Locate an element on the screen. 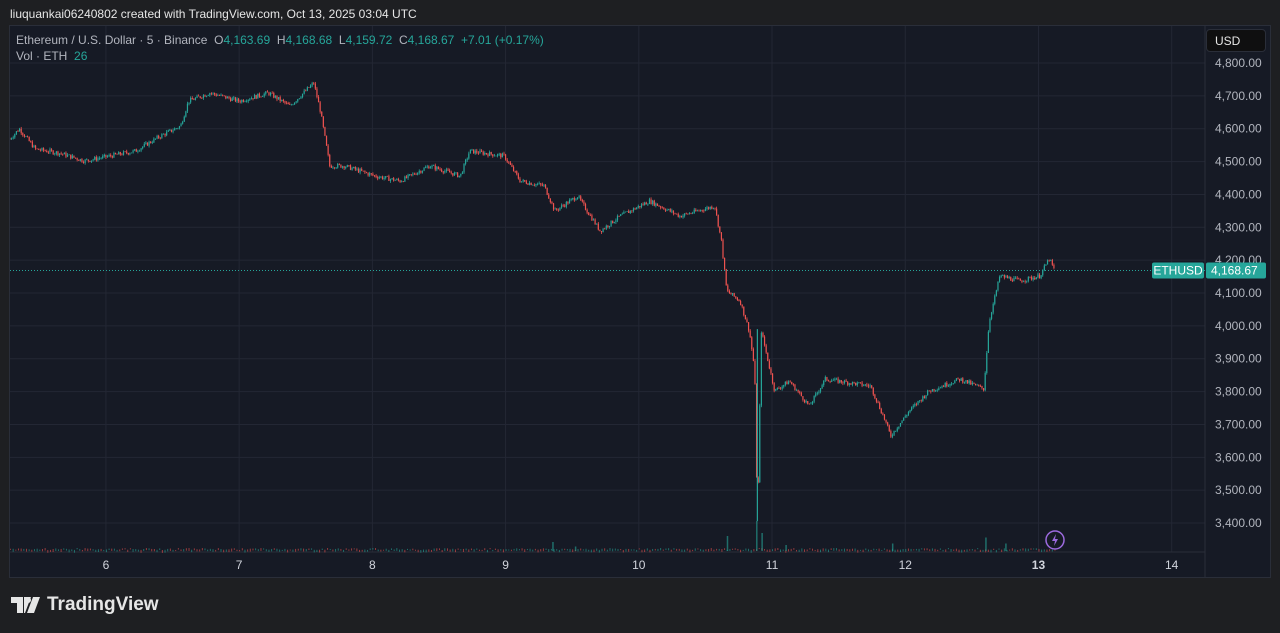  volume-label: Vol · ETH is located at coordinates (42, 56).